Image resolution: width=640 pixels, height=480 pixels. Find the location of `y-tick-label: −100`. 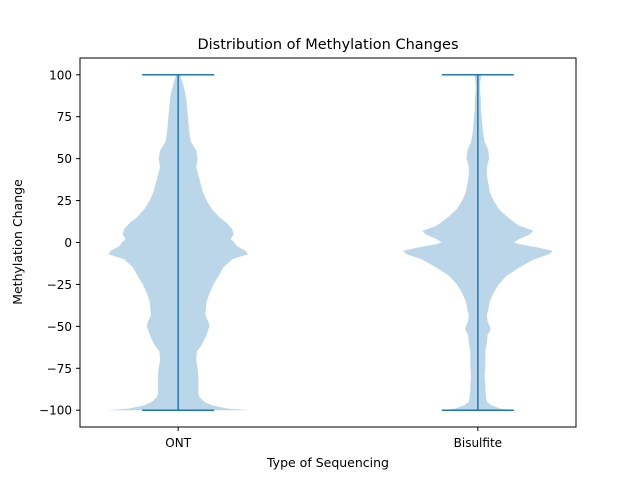

y-tick-label: −100 is located at coordinates (55, 411).